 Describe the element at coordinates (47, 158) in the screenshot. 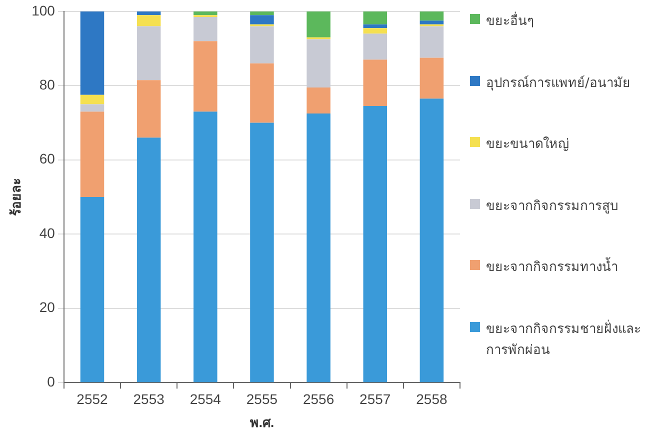

I see `y-tick-label: 60` at that location.